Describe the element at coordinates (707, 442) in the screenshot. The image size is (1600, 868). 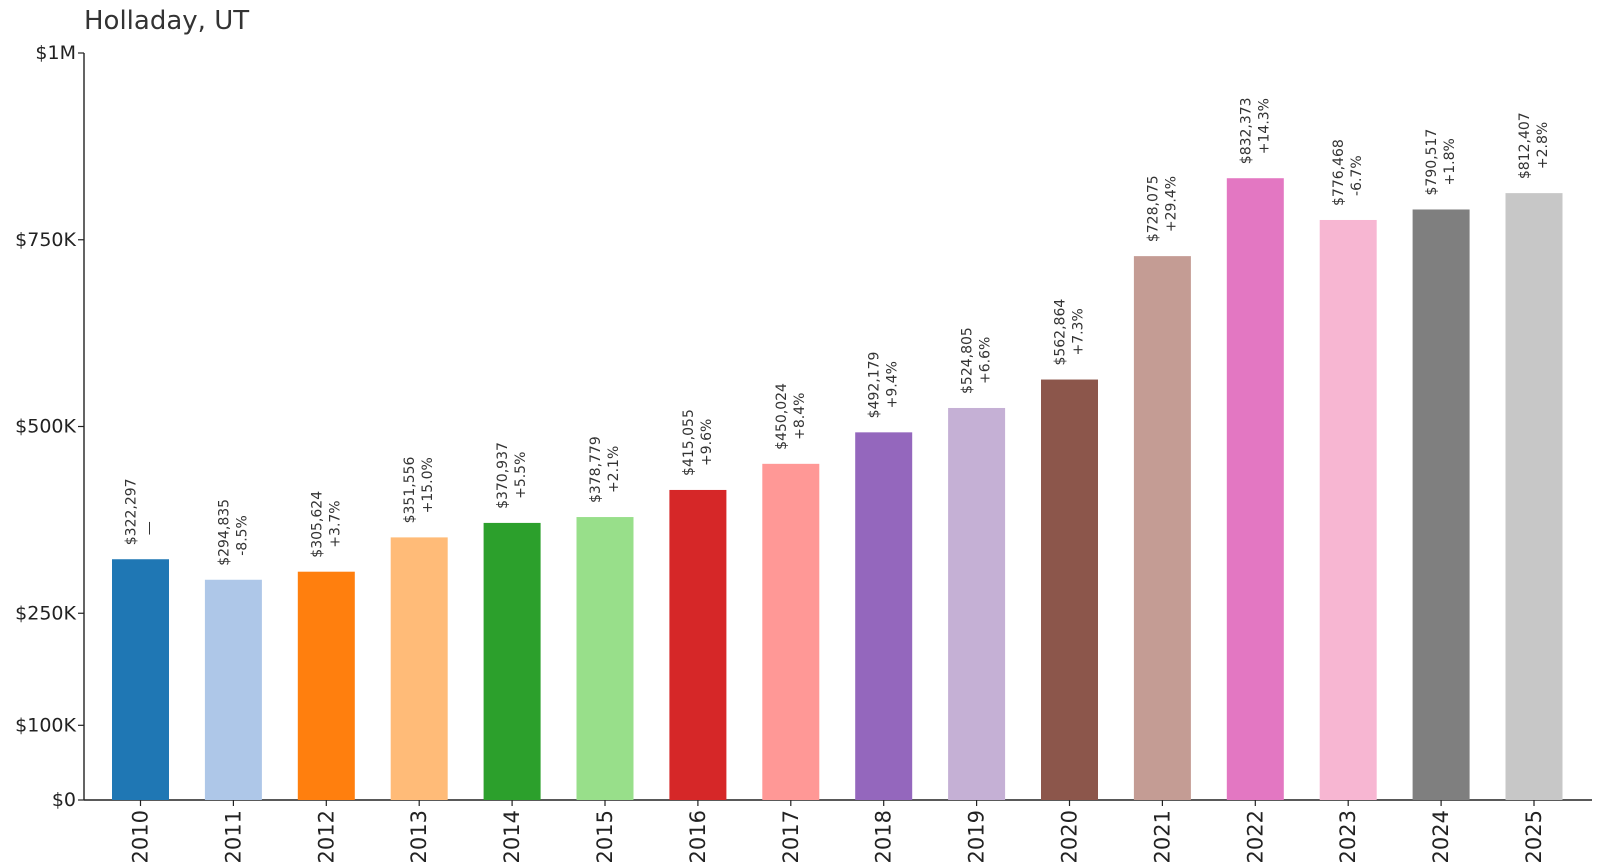
I see `change-label: +9.6%` at that location.